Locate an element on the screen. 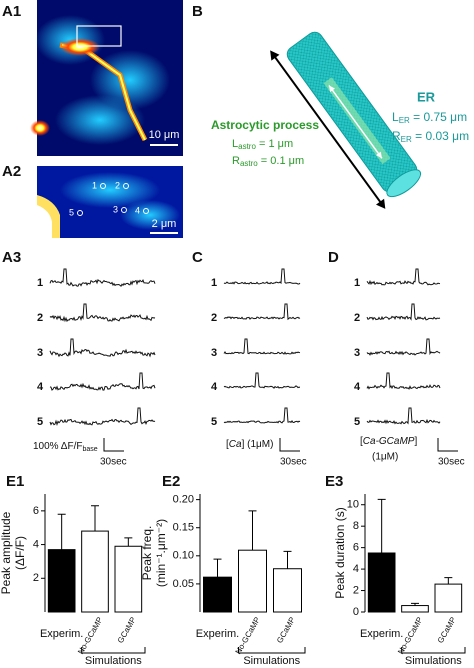  er-radius: RER = 0.03 μm is located at coordinates (430, 136).